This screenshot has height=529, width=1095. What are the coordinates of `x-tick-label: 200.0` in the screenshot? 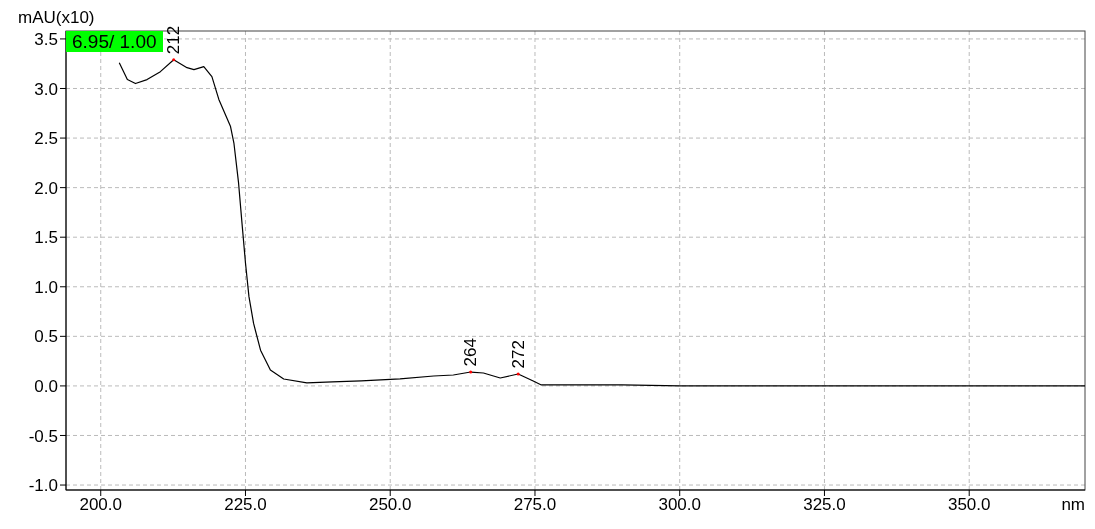 It's located at (101, 505).